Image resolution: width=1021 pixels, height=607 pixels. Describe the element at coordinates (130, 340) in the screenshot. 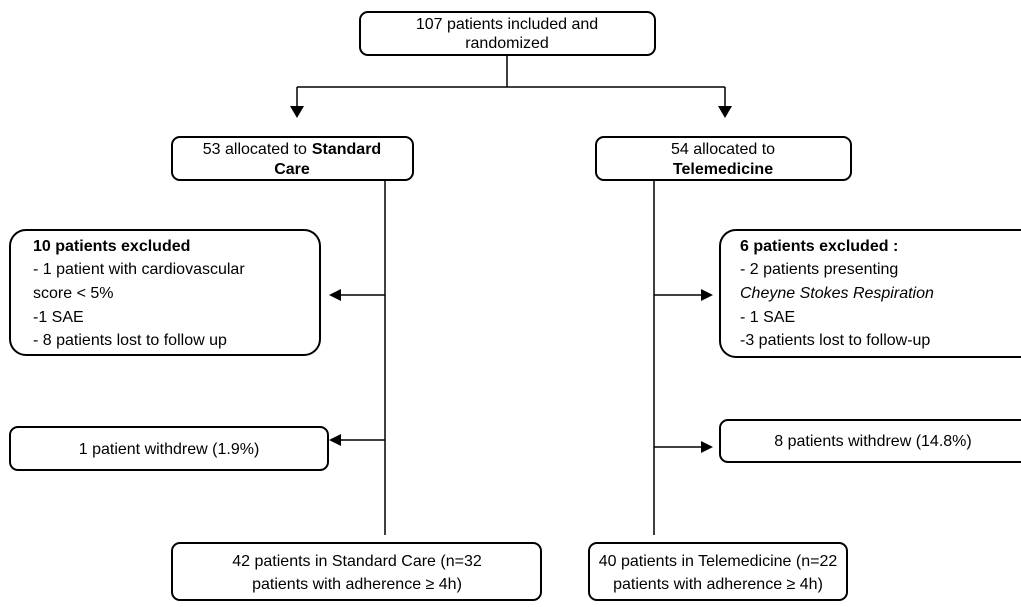

I see `node-text: - 8 patients lost to follow up` at that location.